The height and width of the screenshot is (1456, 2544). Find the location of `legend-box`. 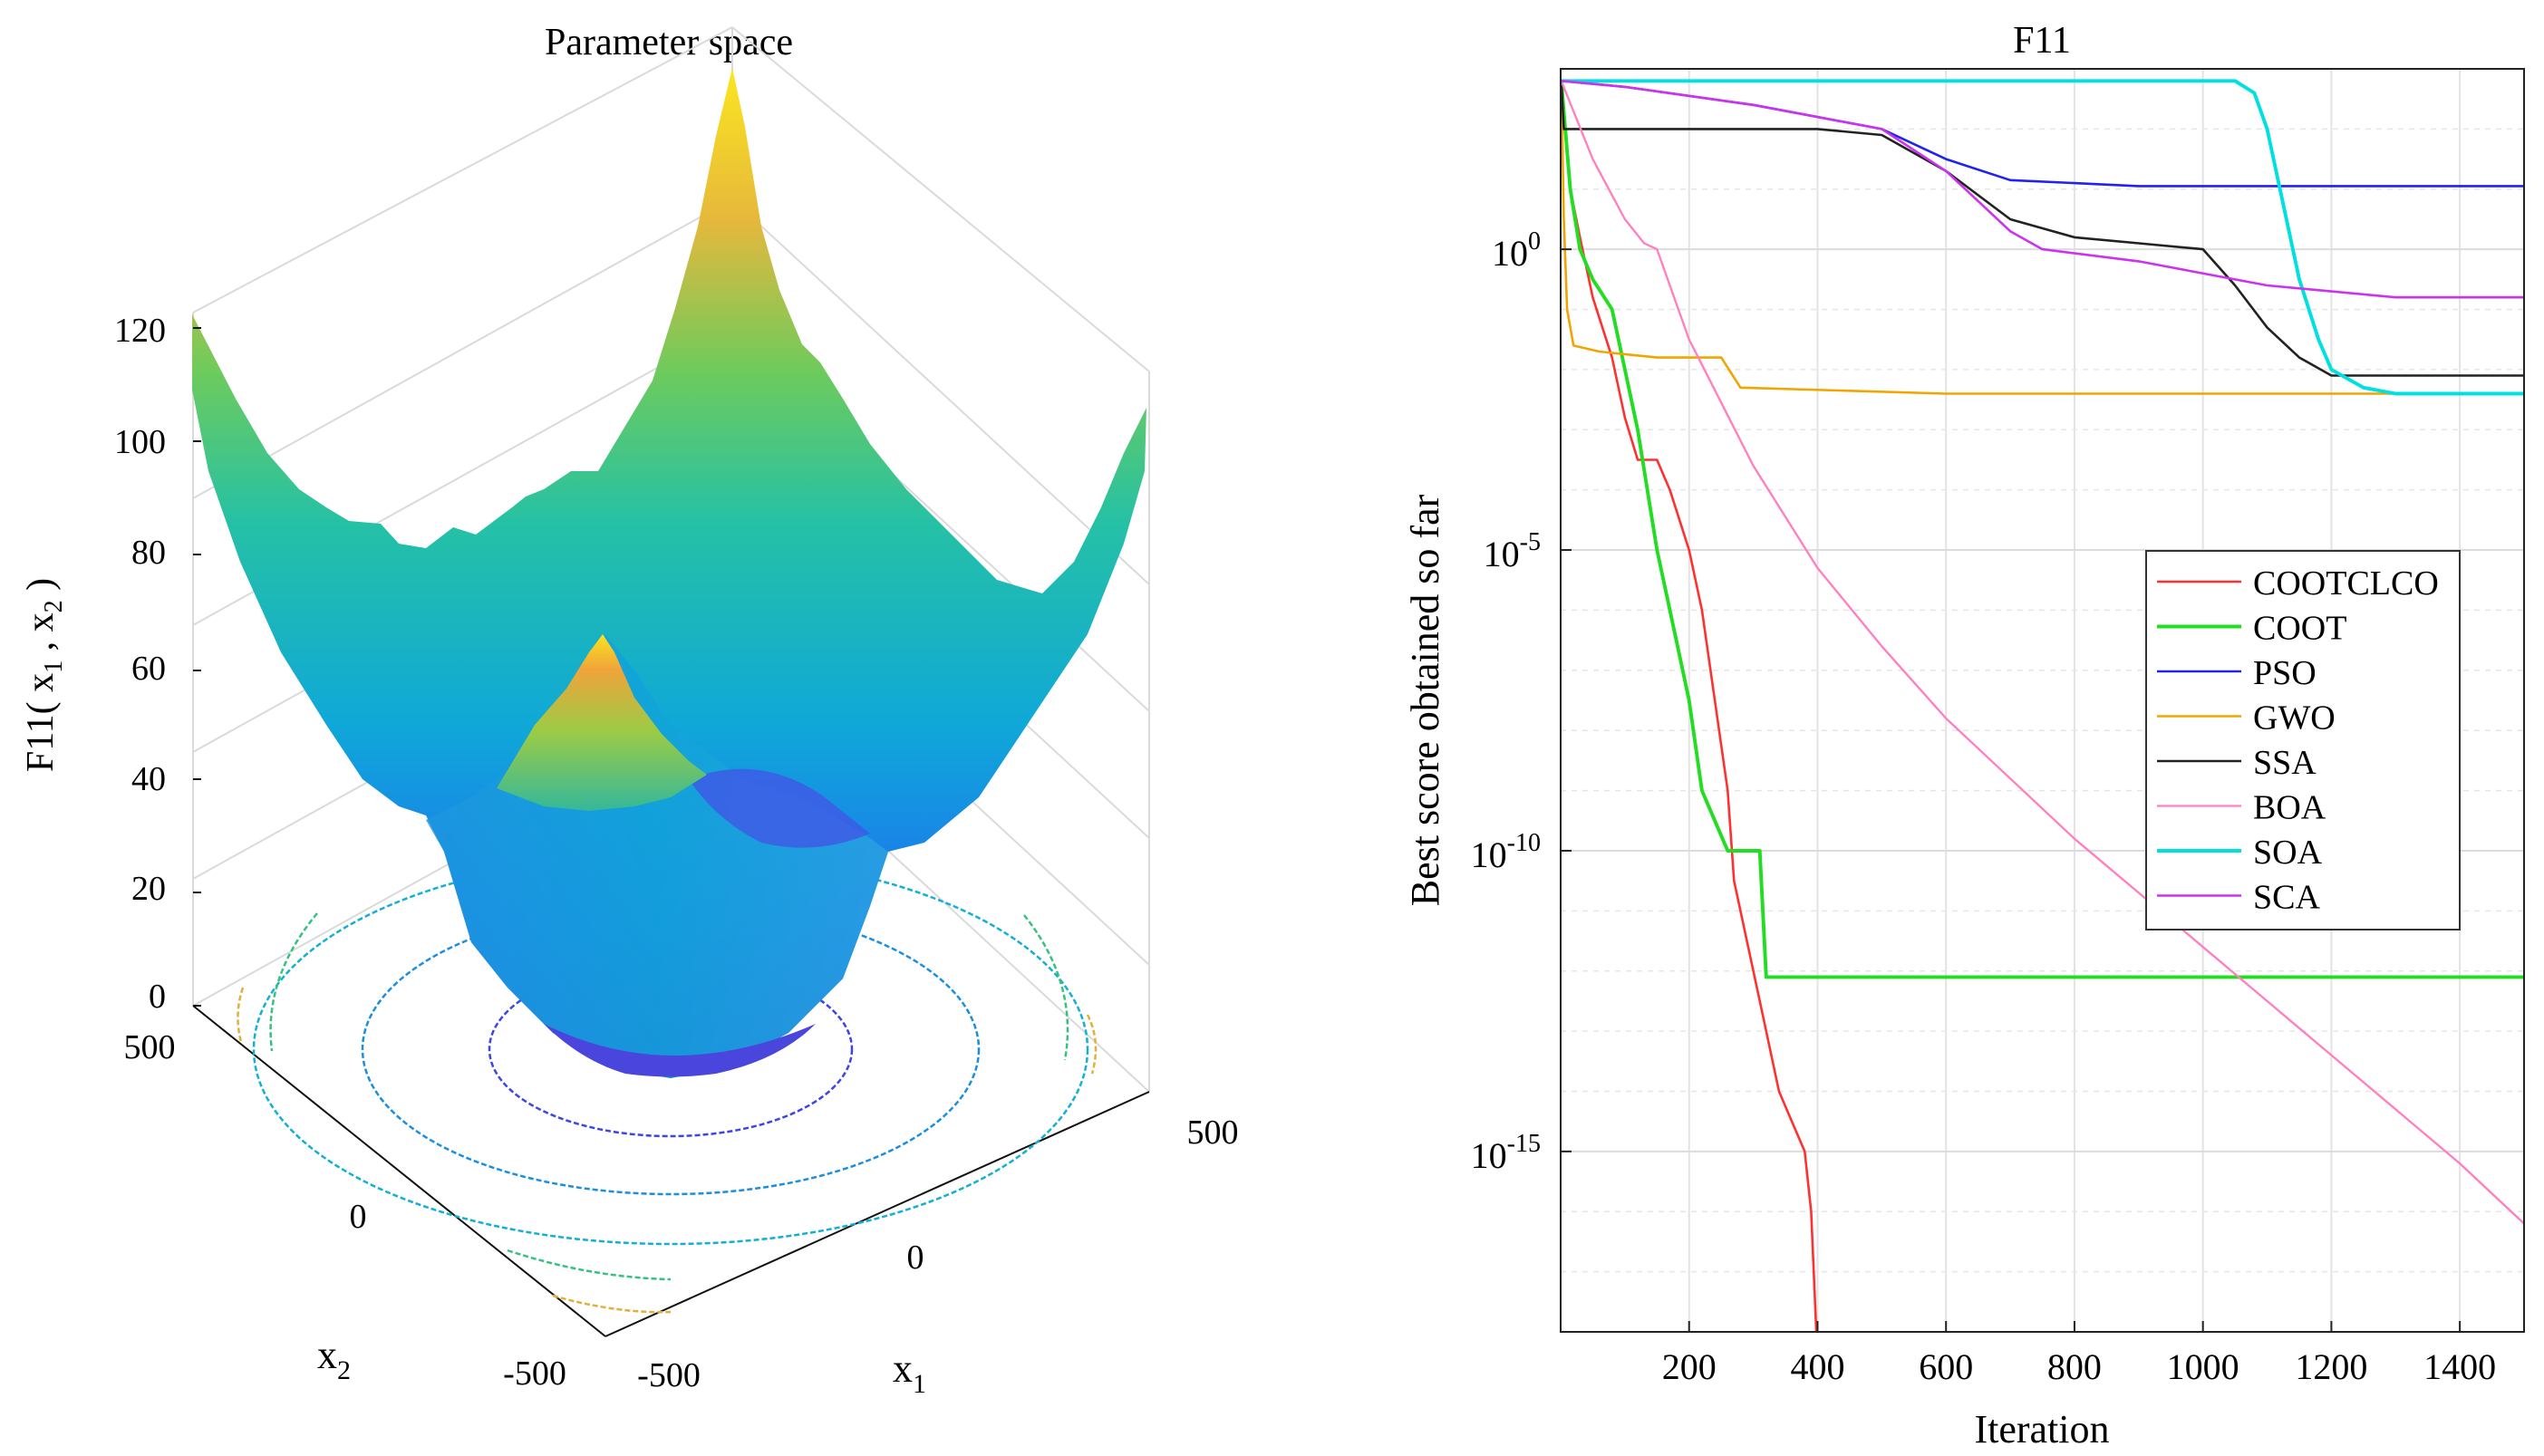

legend-box is located at coordinates (2303, 740).